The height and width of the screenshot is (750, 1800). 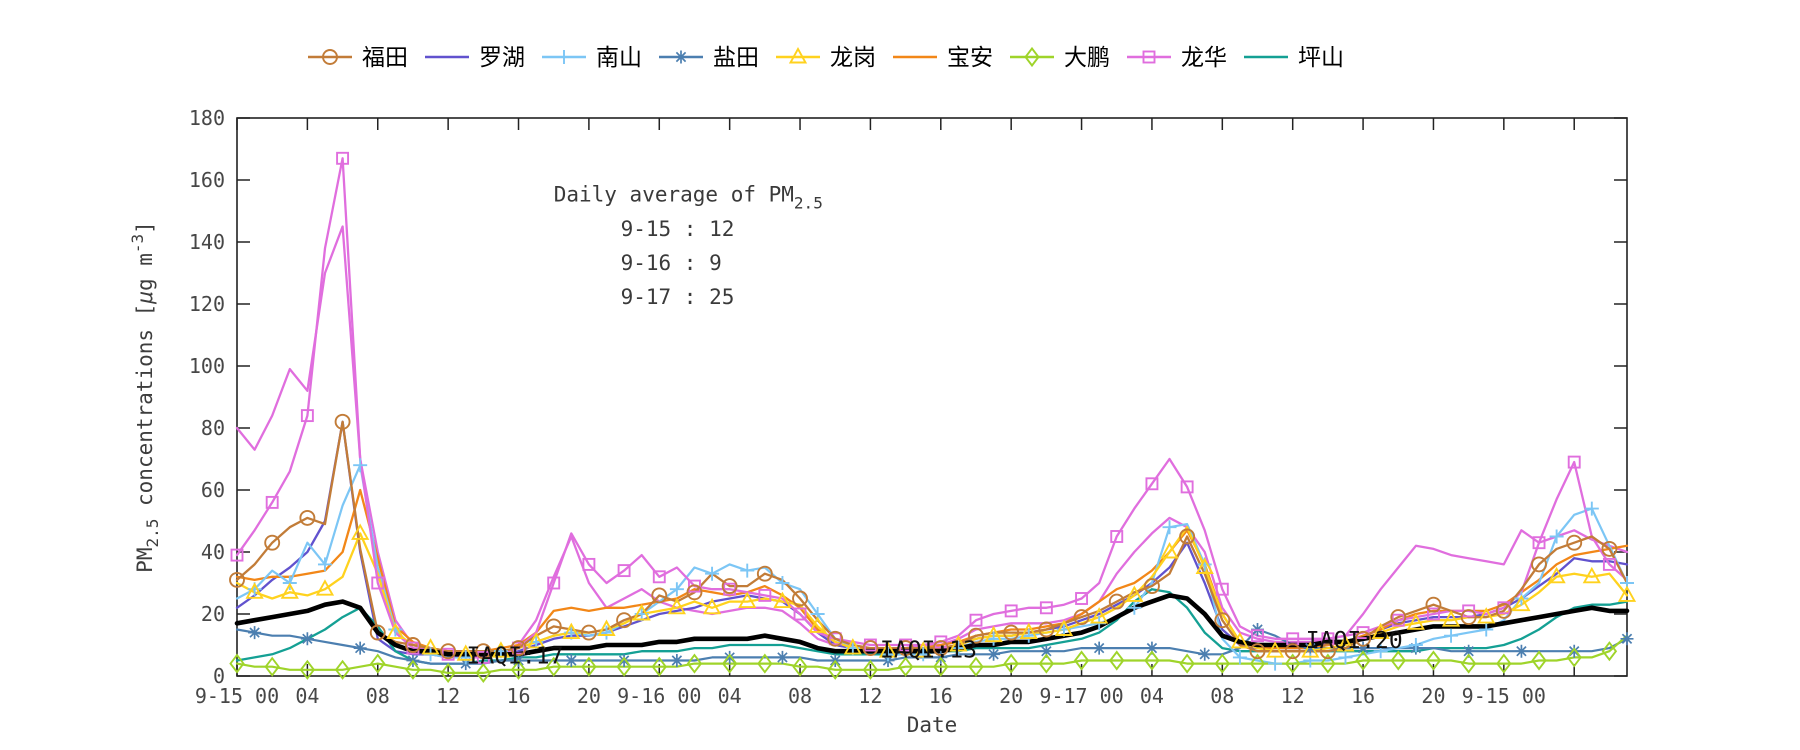 What do you see at coordinates (619, 58) in the screenshot?
I see `legend-label: 南山` at bounding box center [619, 58].